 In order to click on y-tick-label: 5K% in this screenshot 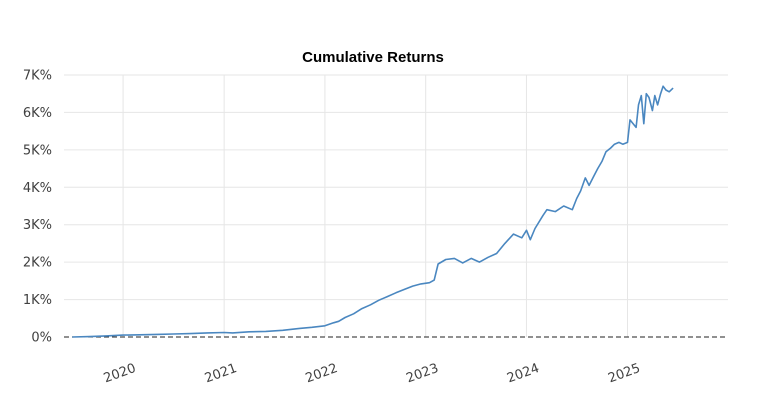, I will do `click(37, 150)`.